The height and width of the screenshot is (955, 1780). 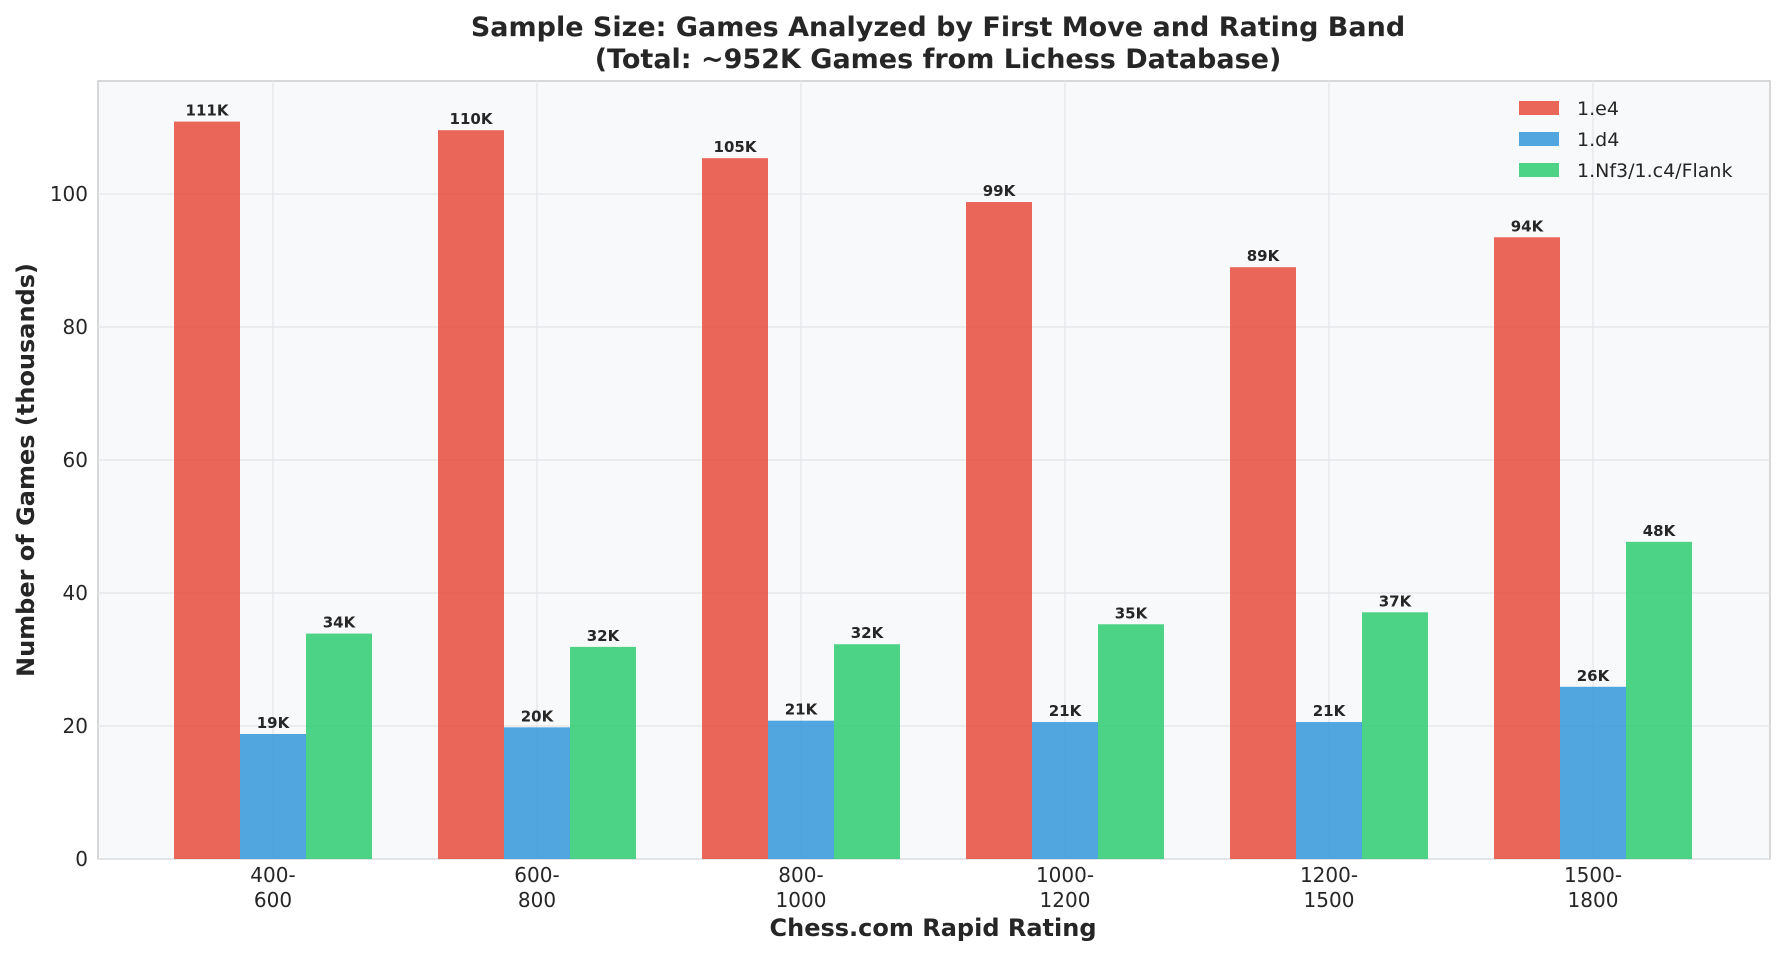 I want to click on x-tick-label: 1500-, so click(x=1593, y=875).